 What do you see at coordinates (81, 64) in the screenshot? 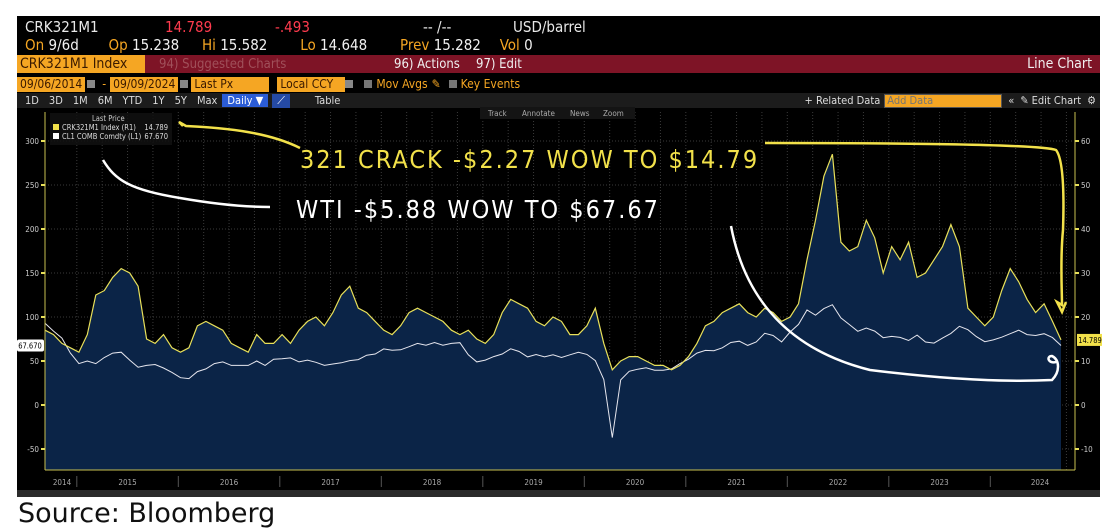
I see `security-field: CRK321M1 Index` at bounding box center [81, 64].